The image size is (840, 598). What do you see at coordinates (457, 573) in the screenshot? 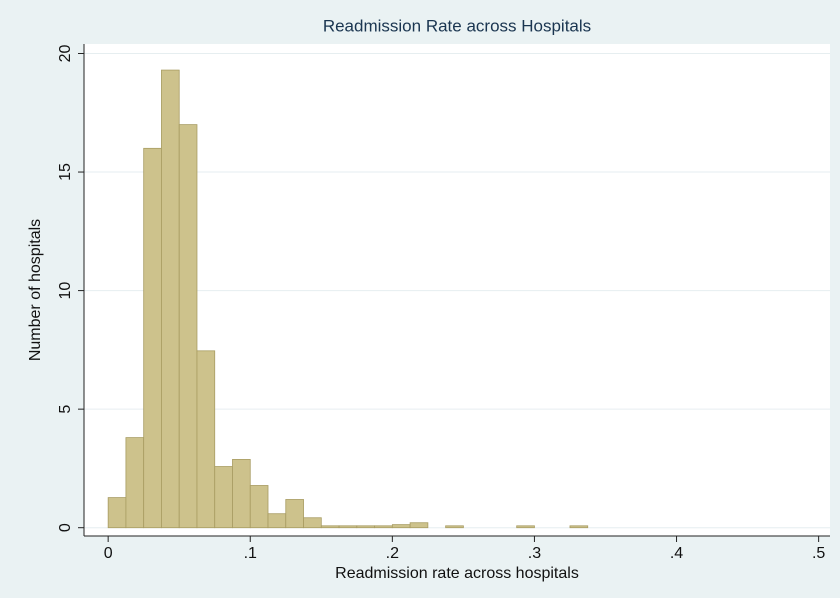
I see `x-axis-label: Readmission rate across hospitals` at bounding box center [457, 573].